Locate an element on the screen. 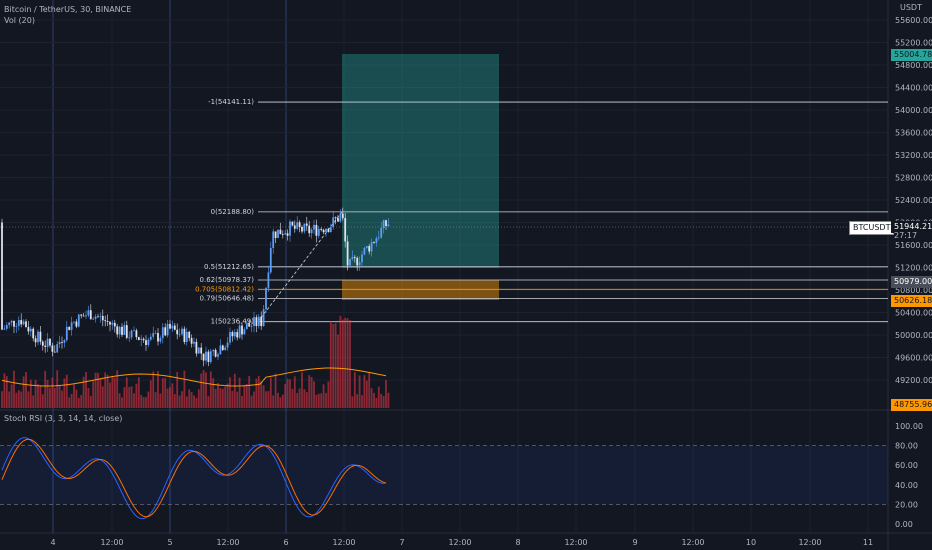 The height and width of the screenshot is (550, 932). time-tick-label: 8 is located at coordinates (517, 542).